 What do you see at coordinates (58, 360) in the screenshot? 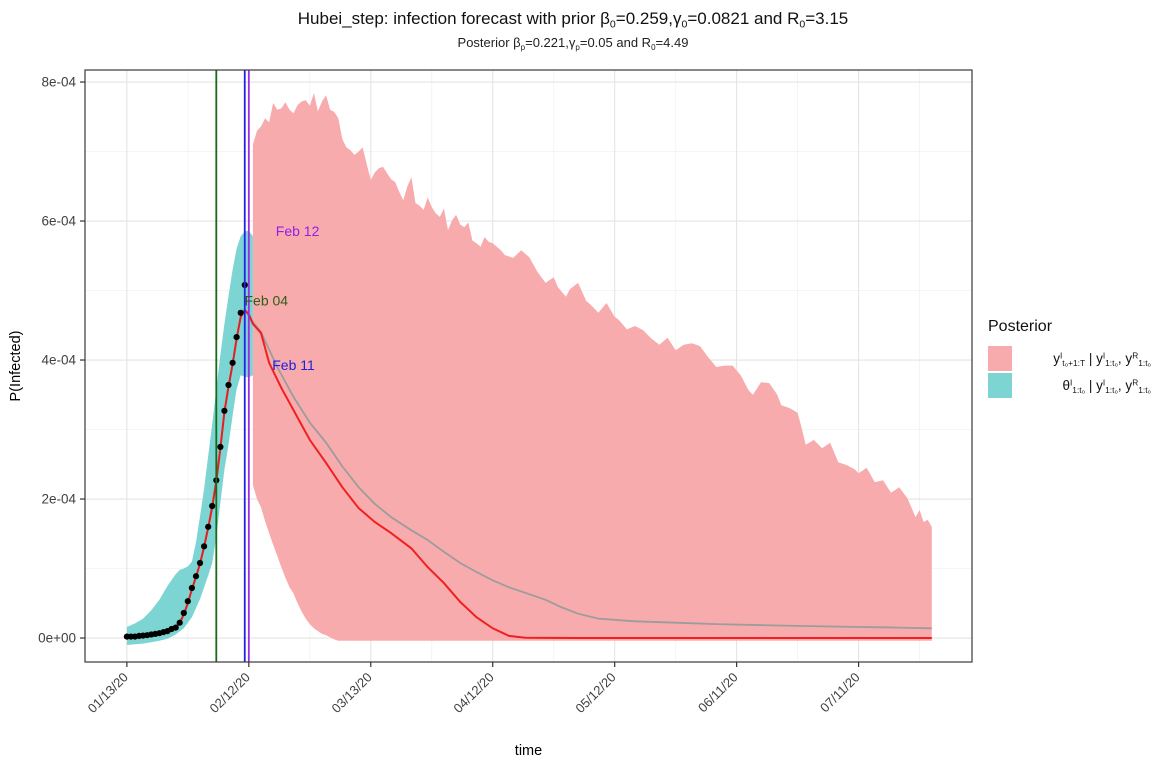
I see `svg-text: 4e-04` at bounding box center [58, 360].